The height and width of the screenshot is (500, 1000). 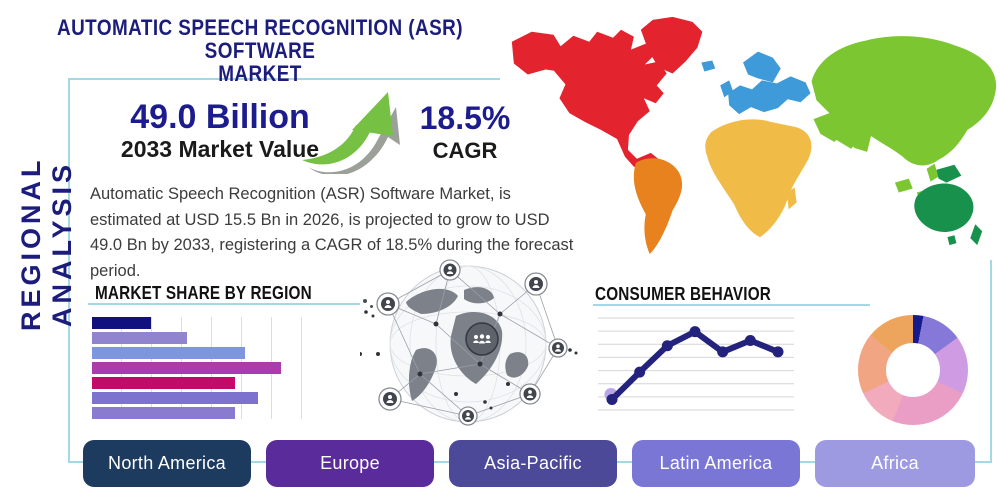 I want to click on content-box-border-left, so click(x=69, y=270).